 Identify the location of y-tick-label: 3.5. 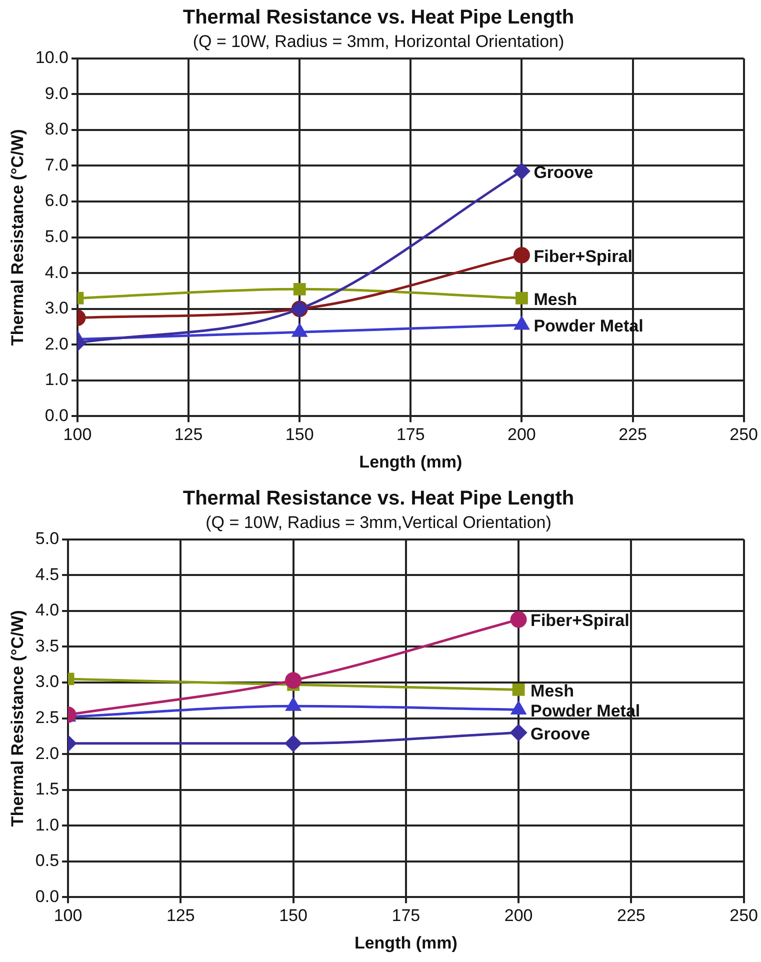
(47, 646).